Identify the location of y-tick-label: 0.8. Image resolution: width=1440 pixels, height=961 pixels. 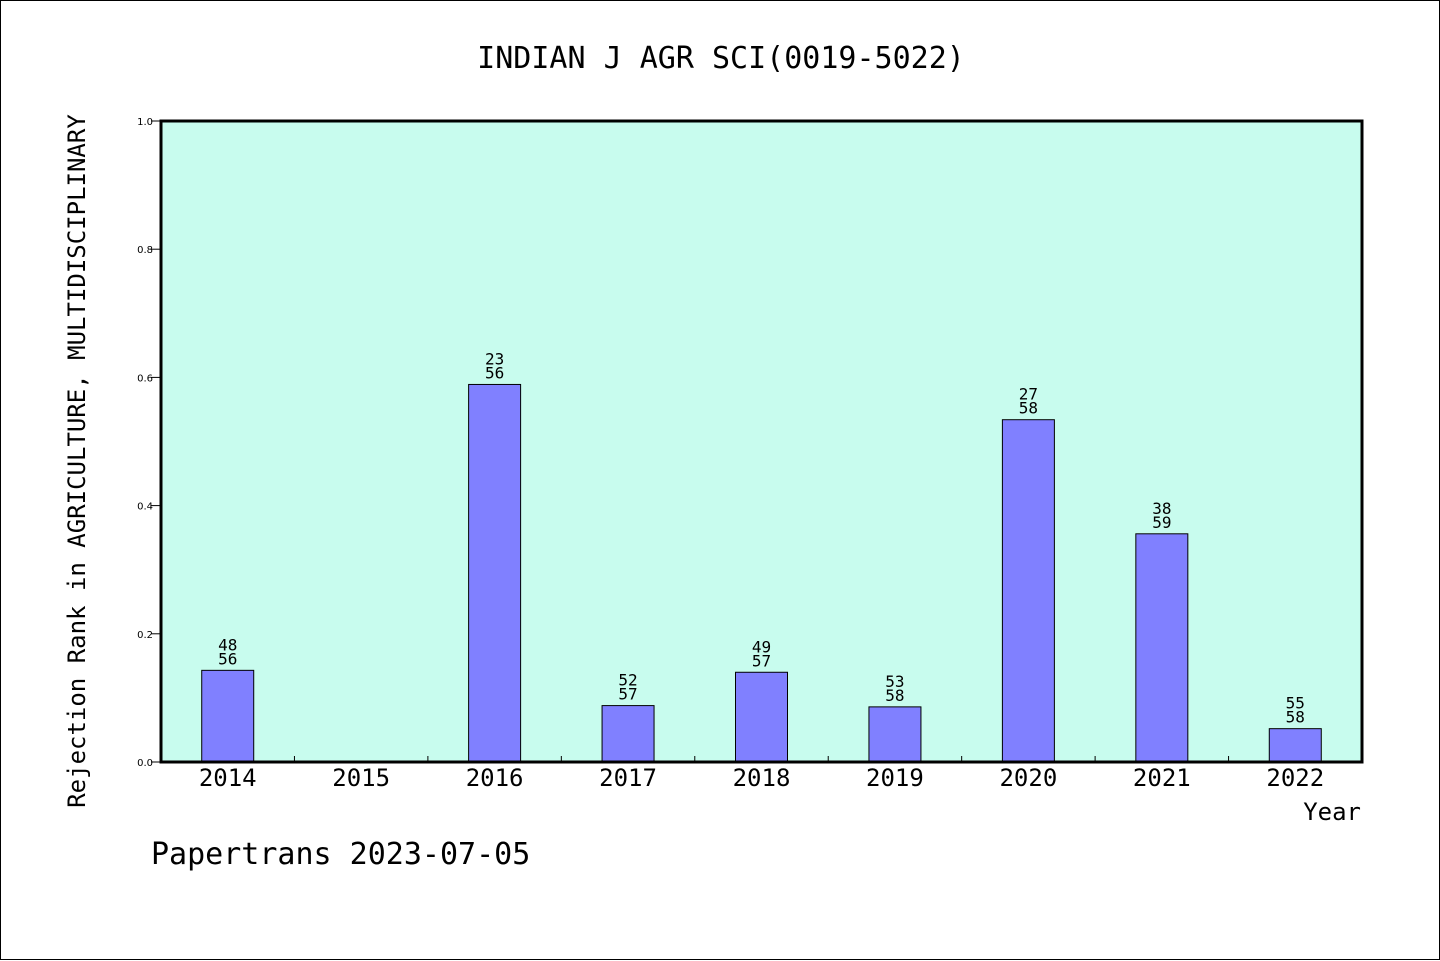
(145, 250).